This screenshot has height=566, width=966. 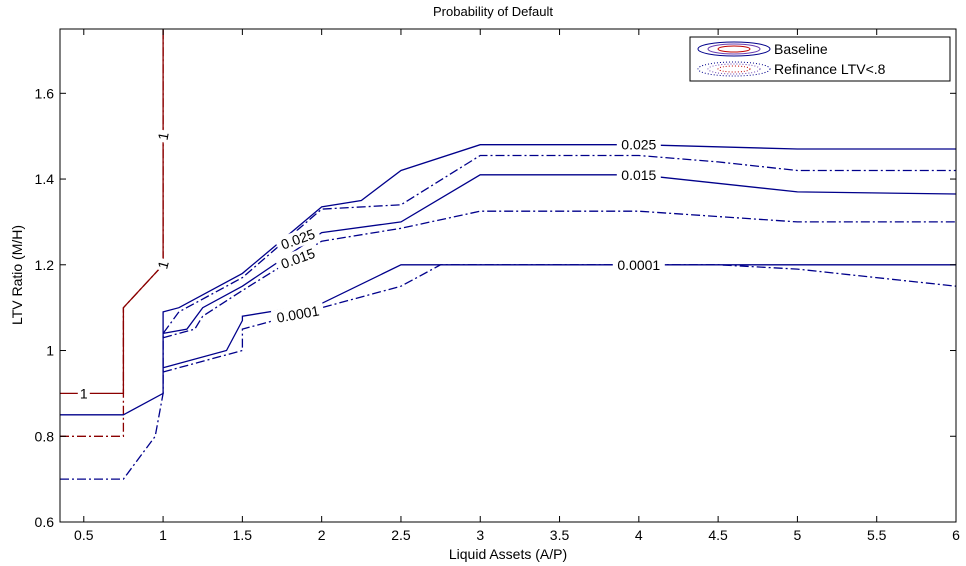 What do you see at coordinates (639, 535) in the screenshot?
I see `x-tick-label: 4` at bounding box center [639, 535].